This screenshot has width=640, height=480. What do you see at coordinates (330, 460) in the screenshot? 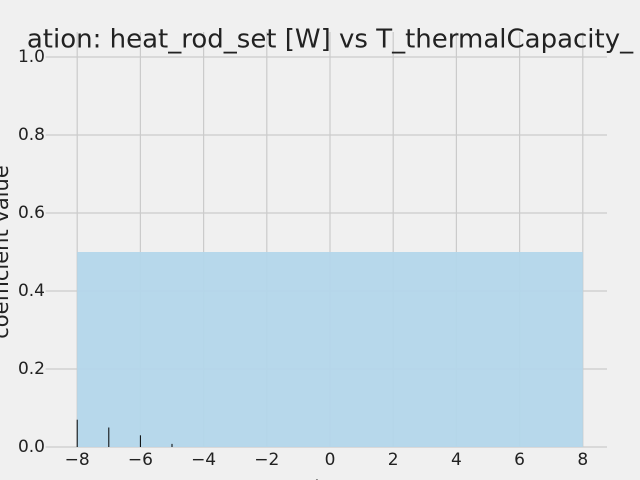
I see `x-tick-label: 0` at bounding box center [330, 460].